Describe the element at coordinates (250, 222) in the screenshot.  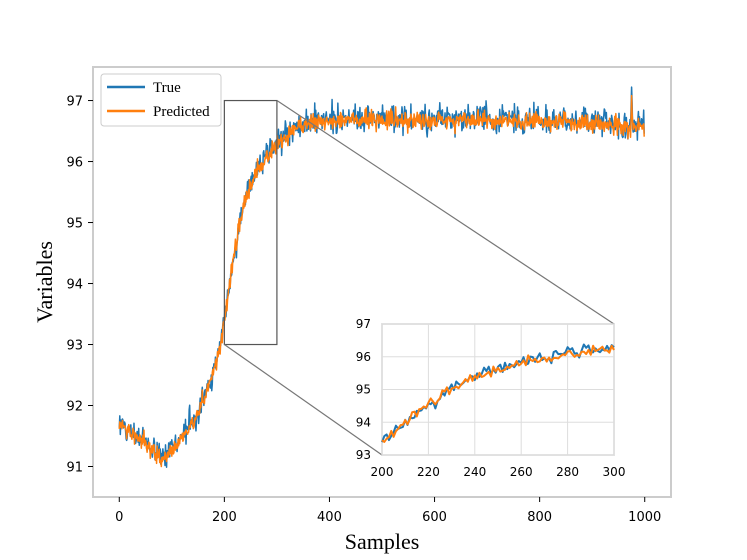
I see `zoom-region-box` at that location.